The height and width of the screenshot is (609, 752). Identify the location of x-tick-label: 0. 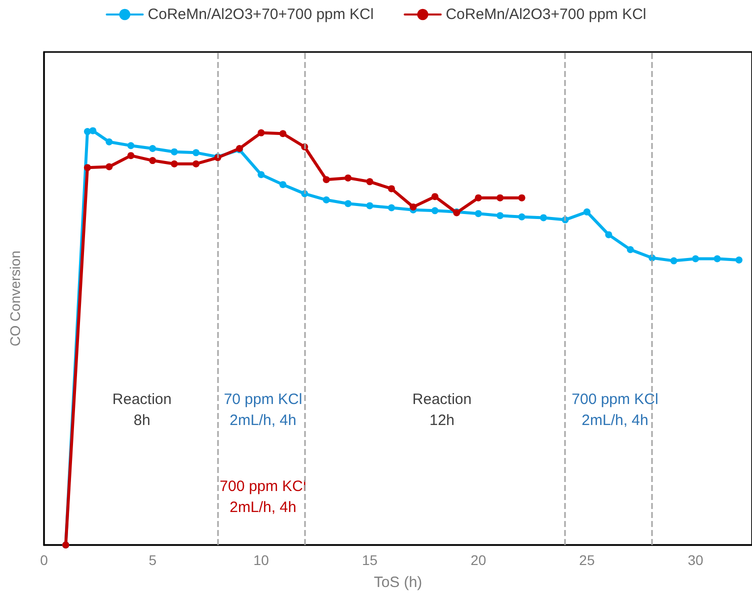
(44, 560).